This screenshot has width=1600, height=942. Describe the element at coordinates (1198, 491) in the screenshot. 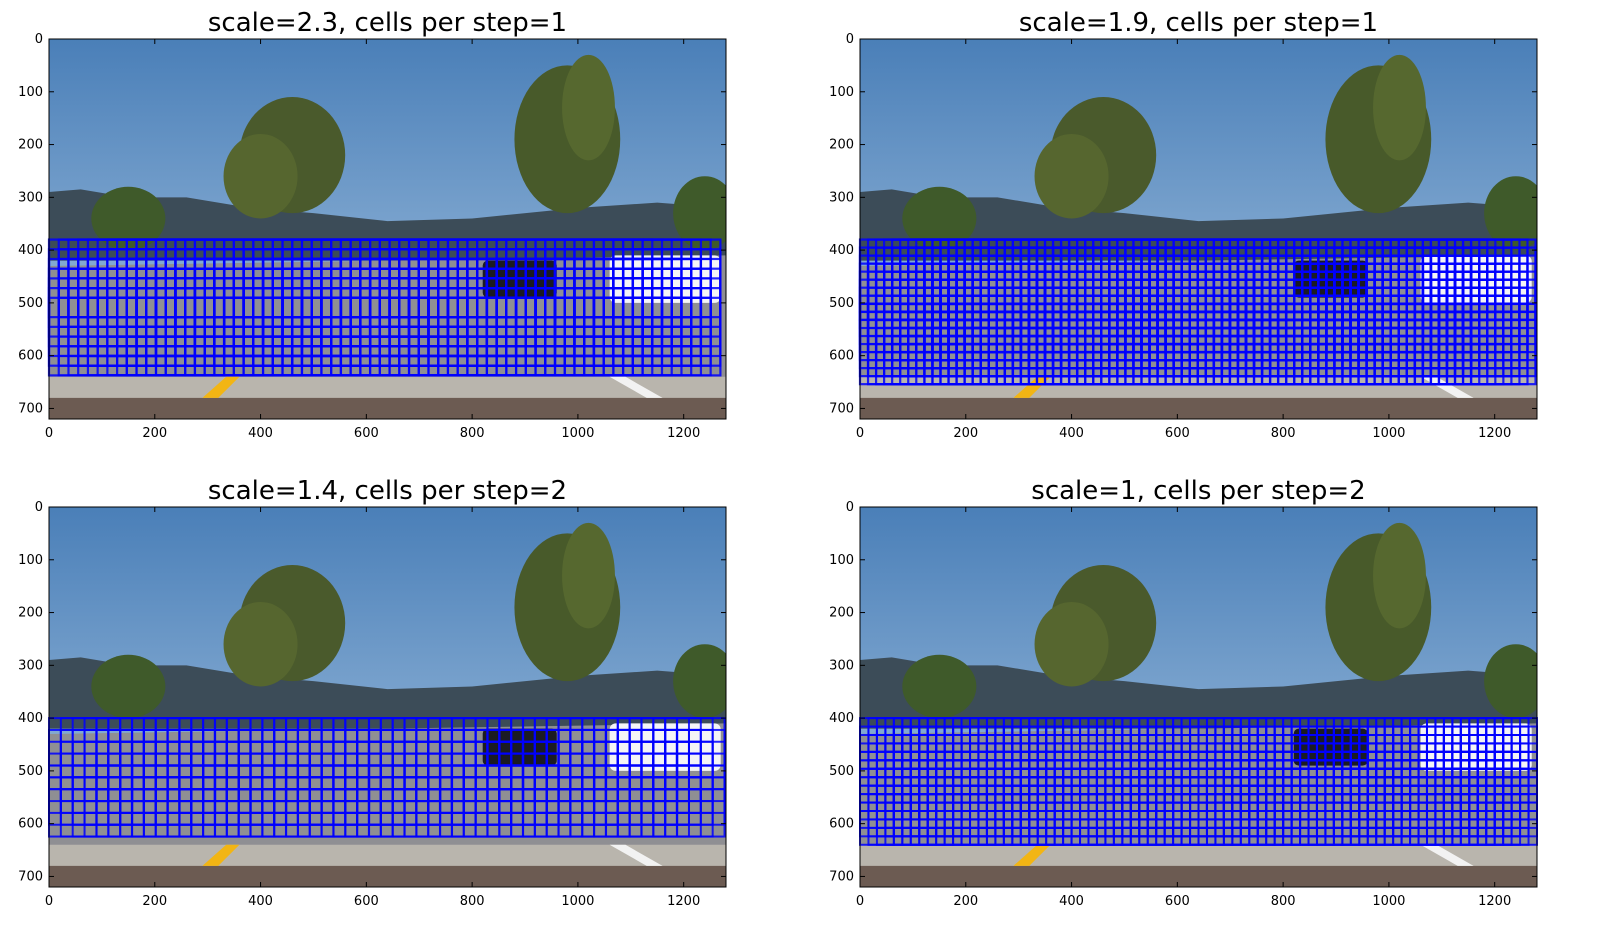

I see `panel-title: scale=1, cells per step=2` at that location.